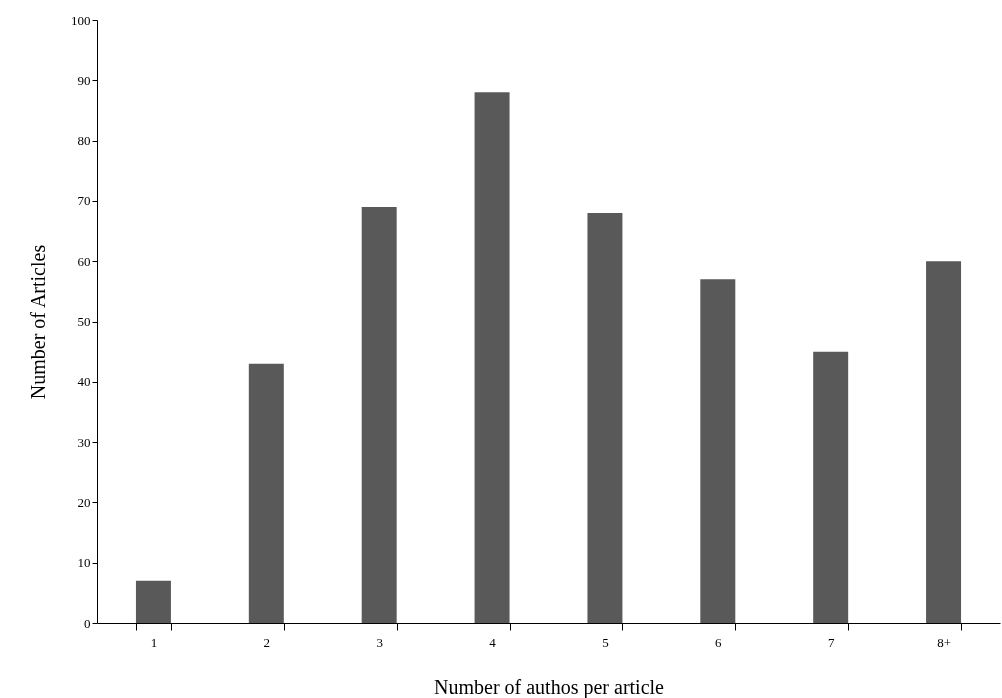 The width and height of the screenshot is (1002, 698). What do you see at coordinates (84, 80) in the screenshot?
I see `y-tick-label: 90` at bounding box center [84, 80].